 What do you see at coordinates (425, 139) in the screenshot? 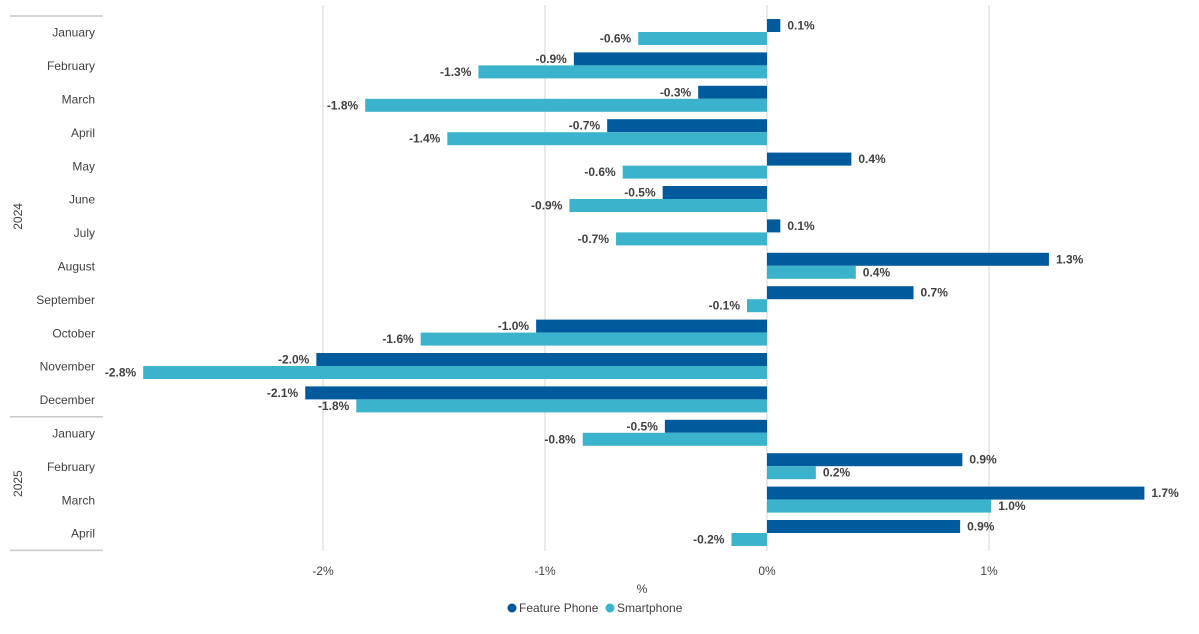
I see `data-label: -1.4%` at bounding box center [425, 139].